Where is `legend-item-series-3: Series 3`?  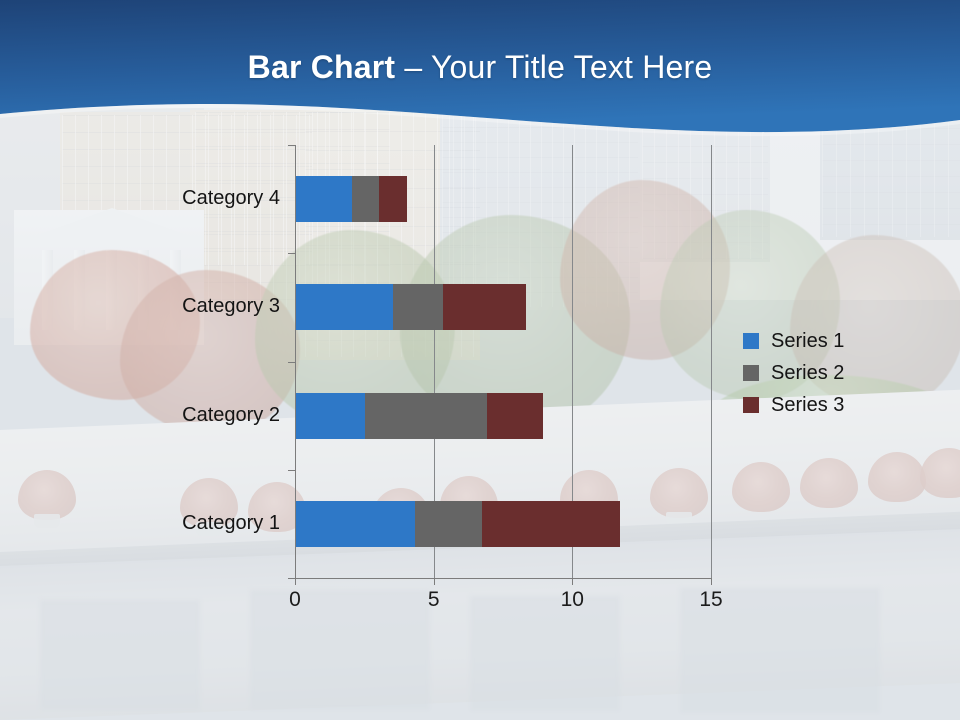 legend-item-series-3: Series 3 is located at coordinates (833, 405).